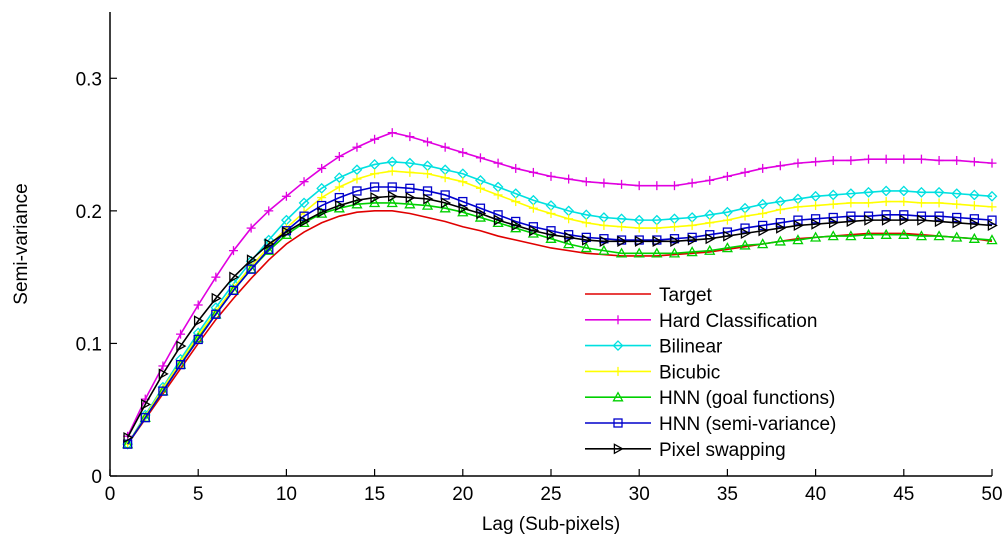 This screenshot has height=537, width=1008. What do you see at coordinates (462, 494) in the screenshot?
I see `x-tick-label: 20` at bounding box center [462, 494].